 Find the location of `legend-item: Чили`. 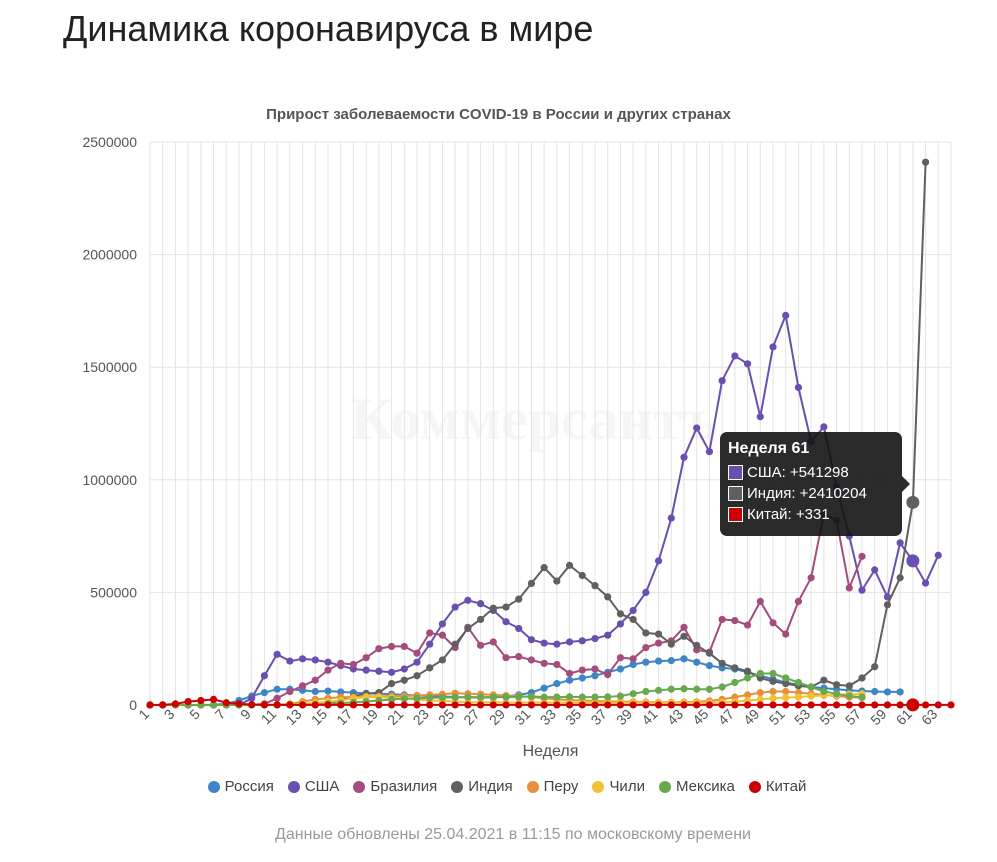

legend-item: Чили is located at coordinates (618, 786).